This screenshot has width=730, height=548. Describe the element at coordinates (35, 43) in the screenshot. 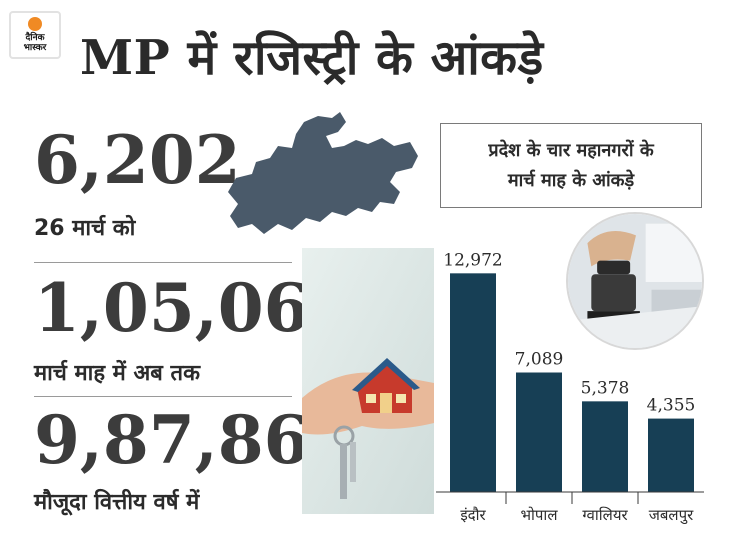

I see `brand-name: दैनिक भास्कर` at that location.